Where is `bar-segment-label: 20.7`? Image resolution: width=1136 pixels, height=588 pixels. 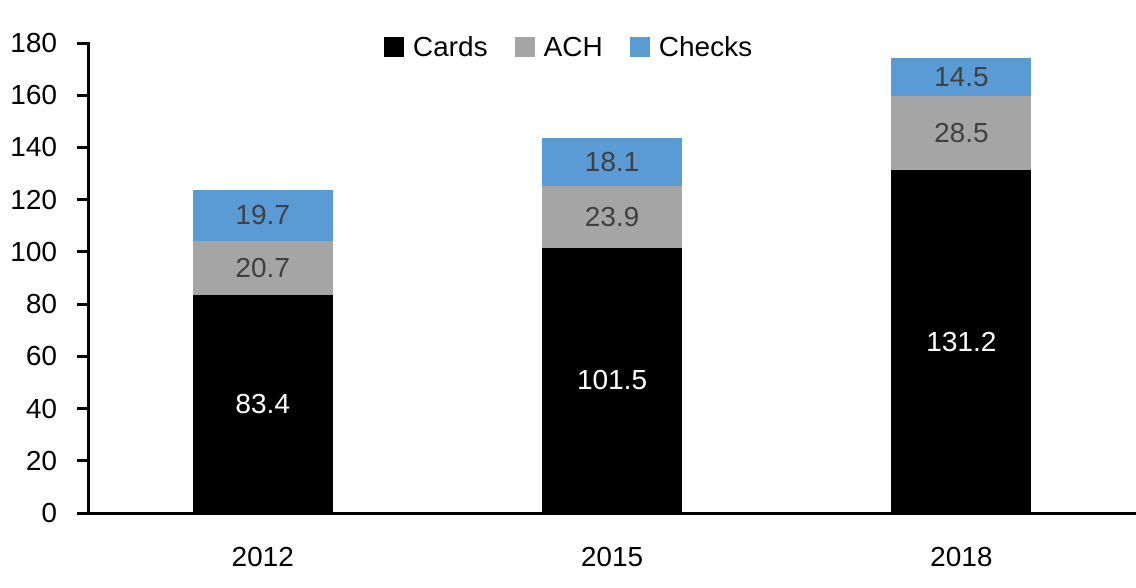
bar-segment-label: 20.7 is located at coordinates (262, 268).